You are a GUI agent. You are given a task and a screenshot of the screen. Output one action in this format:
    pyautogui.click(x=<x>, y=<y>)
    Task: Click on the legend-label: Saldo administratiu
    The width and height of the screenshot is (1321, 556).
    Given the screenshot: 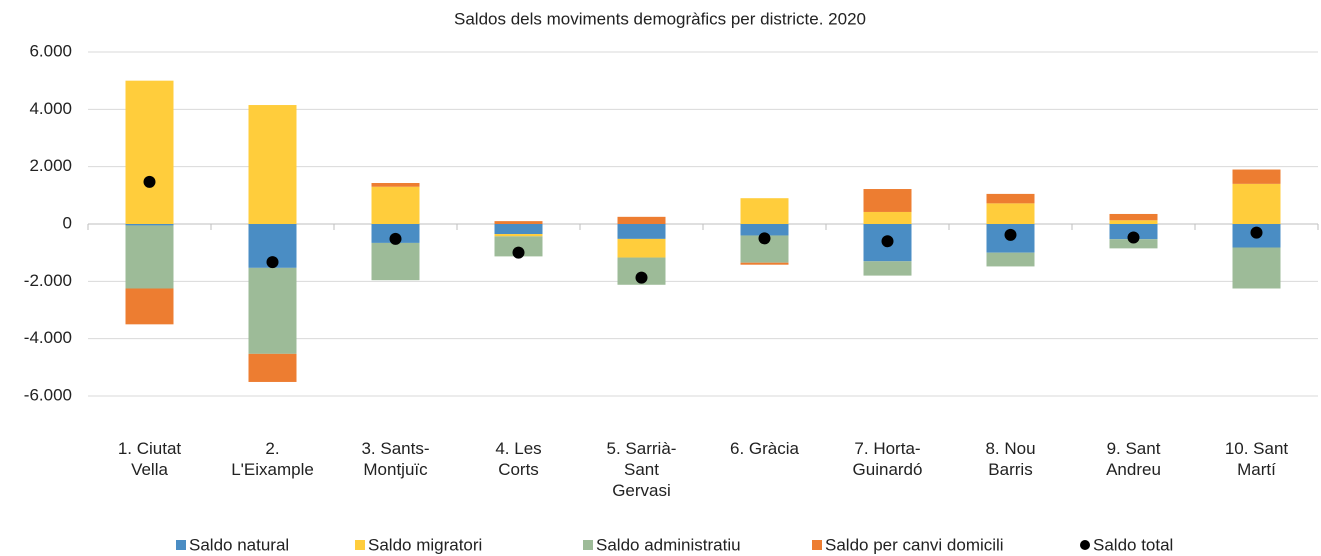 What is the action you would take?
    pyautogui.click(x=668, y=544)
    